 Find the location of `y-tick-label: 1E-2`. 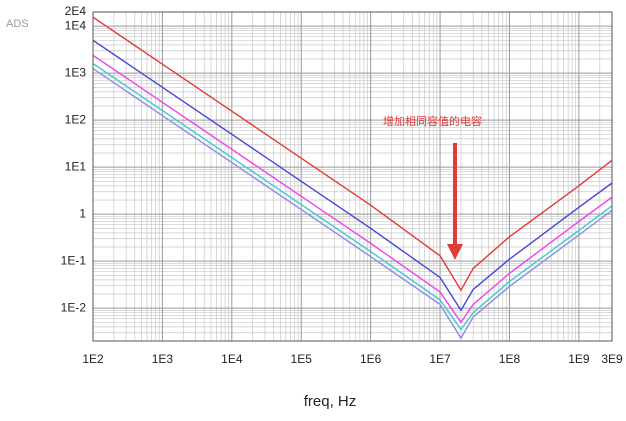

y-tick-label: 1E-2 is located at coordinates (74, 307).